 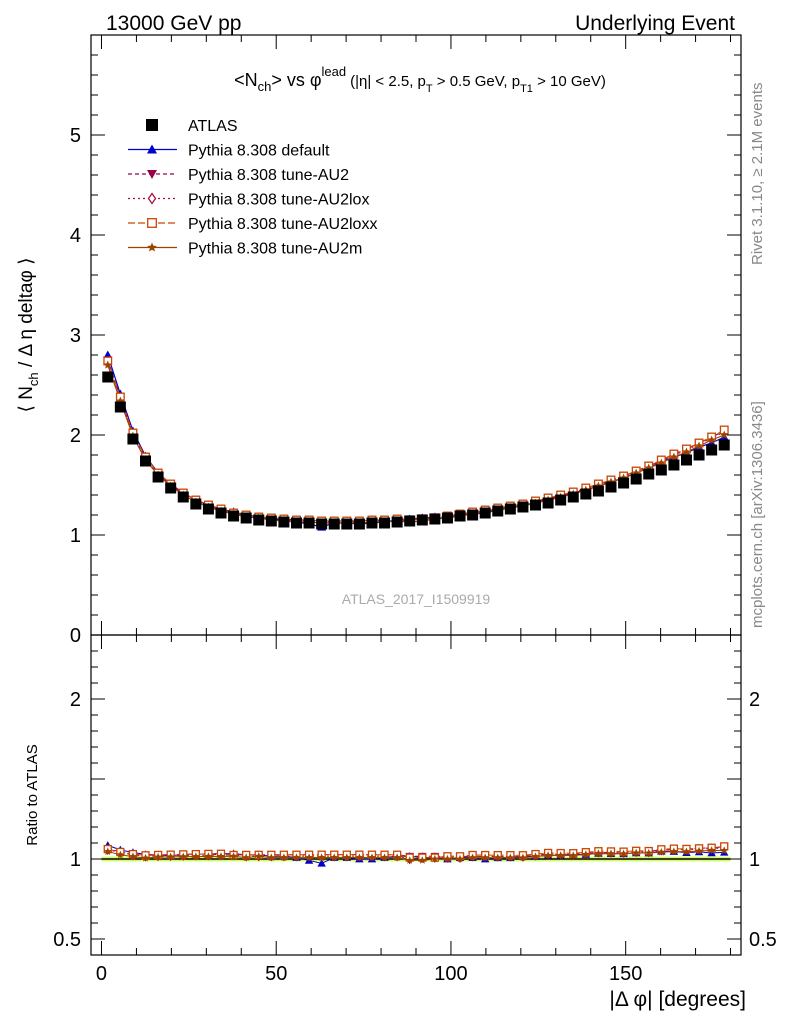 What do you see at coordinates (213, 126) in the screenshot?
I see `legend-label-atlas: ATLAS` at bounding box center [213, 126].